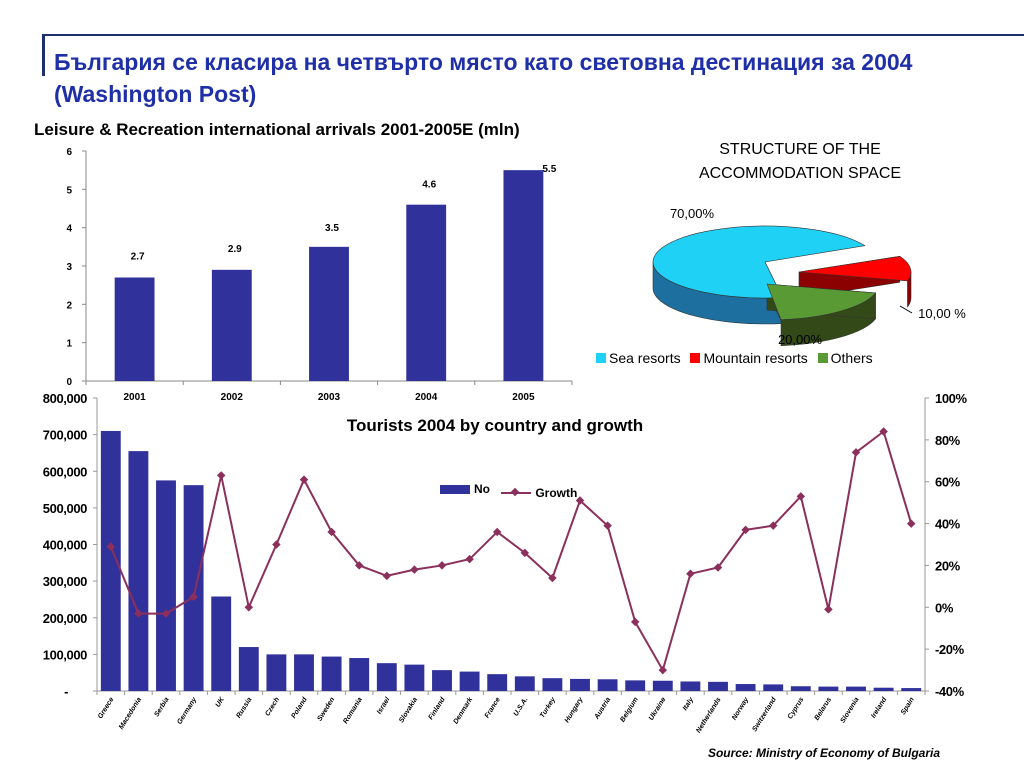 The image size is (1024, 768). Describe the element at coordinates (602, 708) in the screenshot. I see `tourists-x-tick-label: Austria` at that location.